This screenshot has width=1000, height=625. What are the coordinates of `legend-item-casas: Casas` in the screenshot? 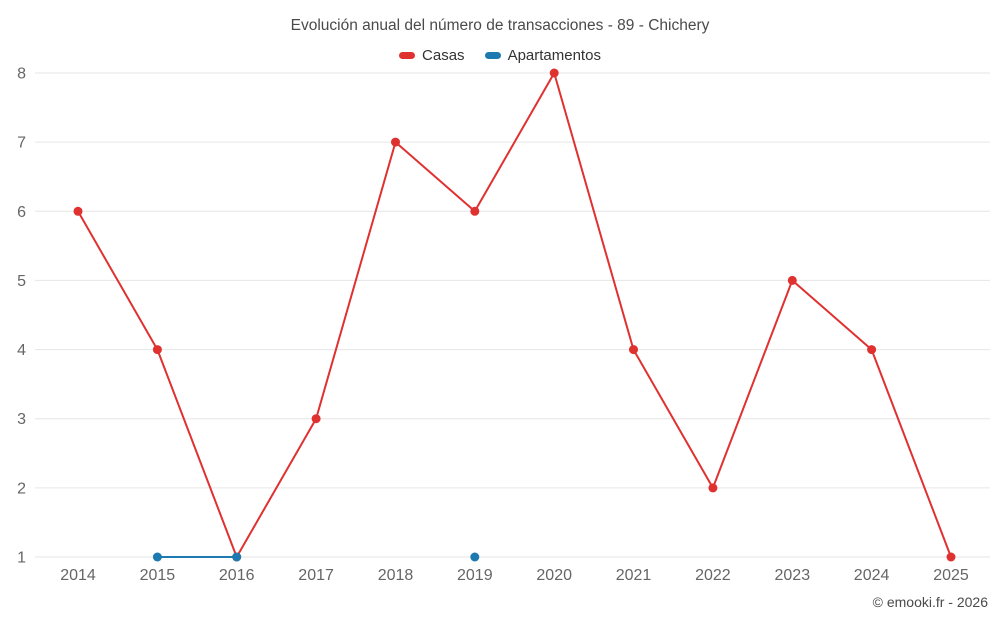 It's located at (432, 55).